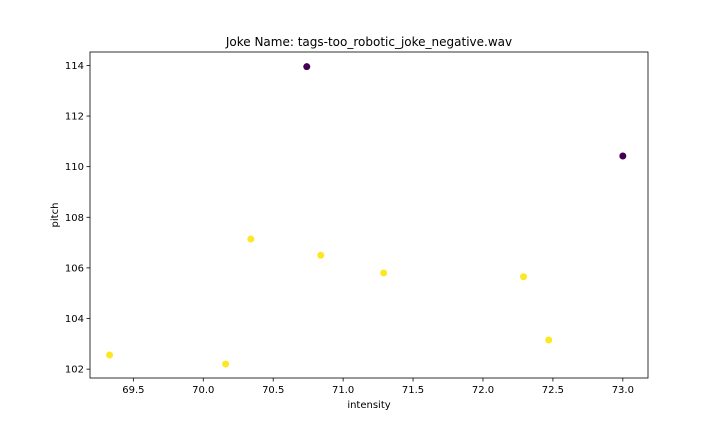 The width and height of the screenshot is (720, 432). Describe the element at coordinates (203, 390) in the screenshot. I see `x-tick-label: 70.0` at that location.